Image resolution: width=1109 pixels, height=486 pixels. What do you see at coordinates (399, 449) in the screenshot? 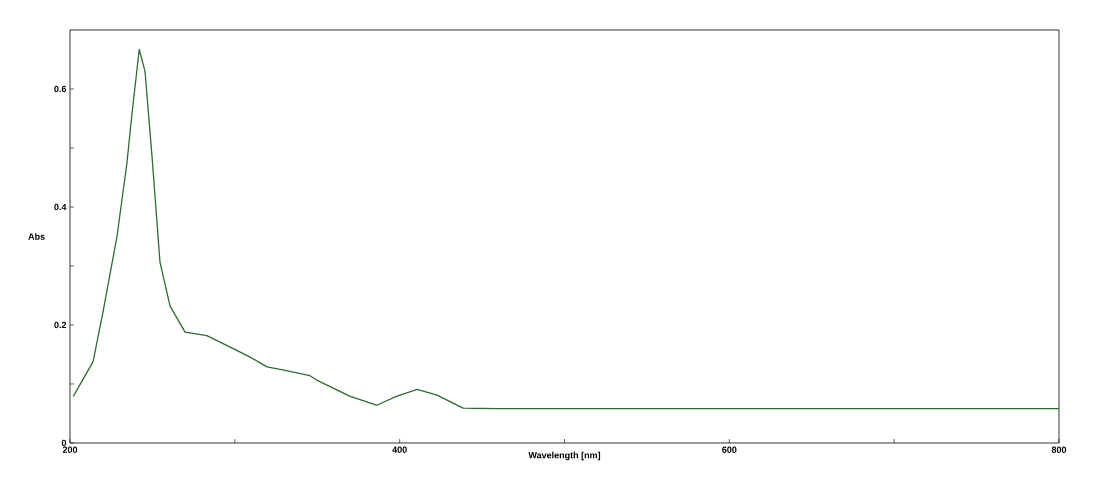
I see `x-tick-label: 400` at bounding box center [399, 449].